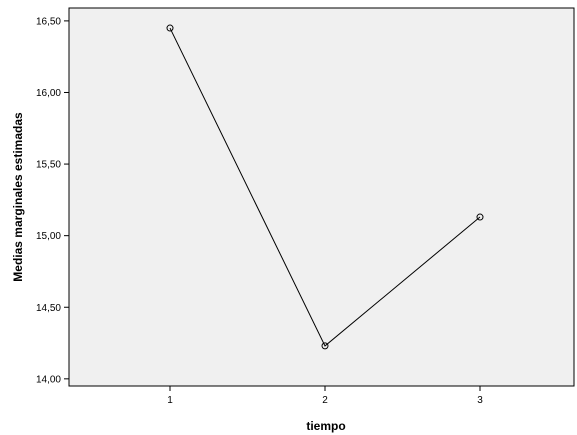 The image size is (577, 435). What do you see at coordinates (170, 400) in the screenshot?
I see `x-tick-label: 1` at bounding box center [170, 400].